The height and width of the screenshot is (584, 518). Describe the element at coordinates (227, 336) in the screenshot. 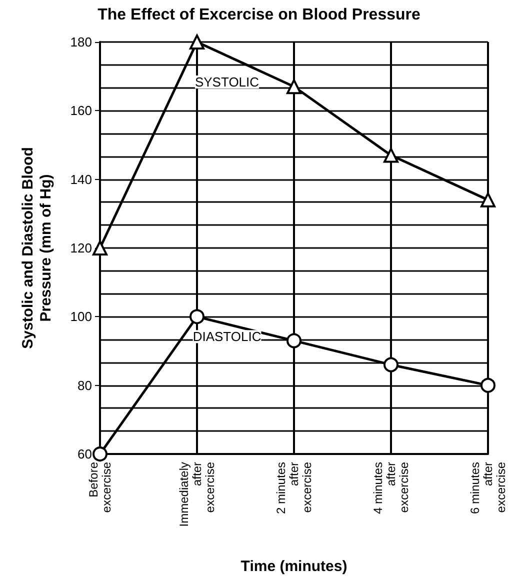

I see `series-label: DIASTOLIC` at that location.